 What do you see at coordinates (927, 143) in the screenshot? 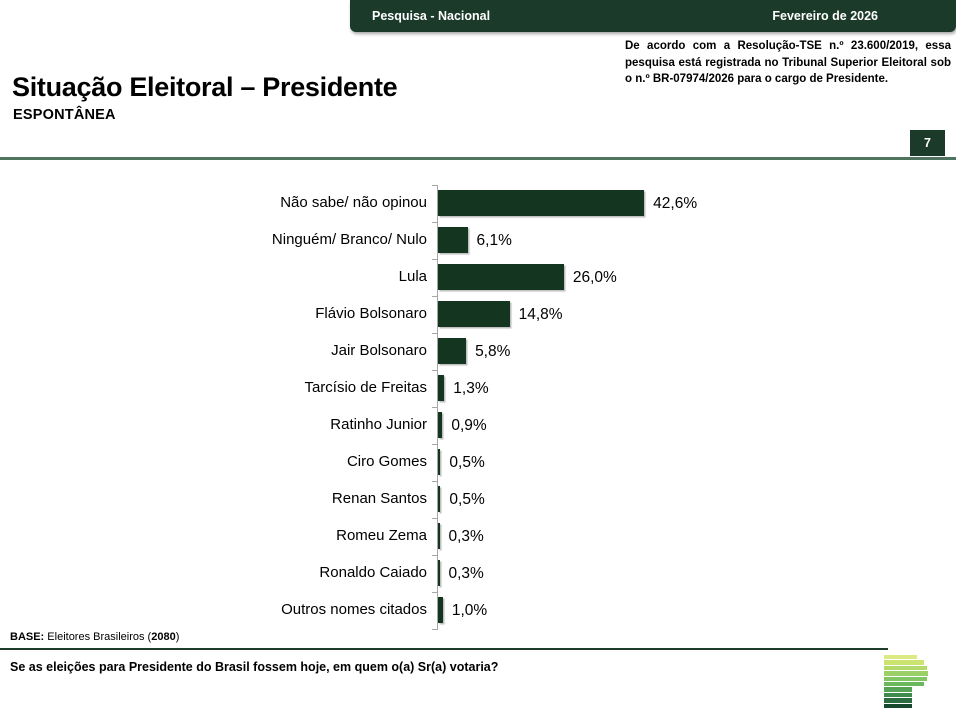
I see `page-number-badge: 7` at bounding box center [927, 143].